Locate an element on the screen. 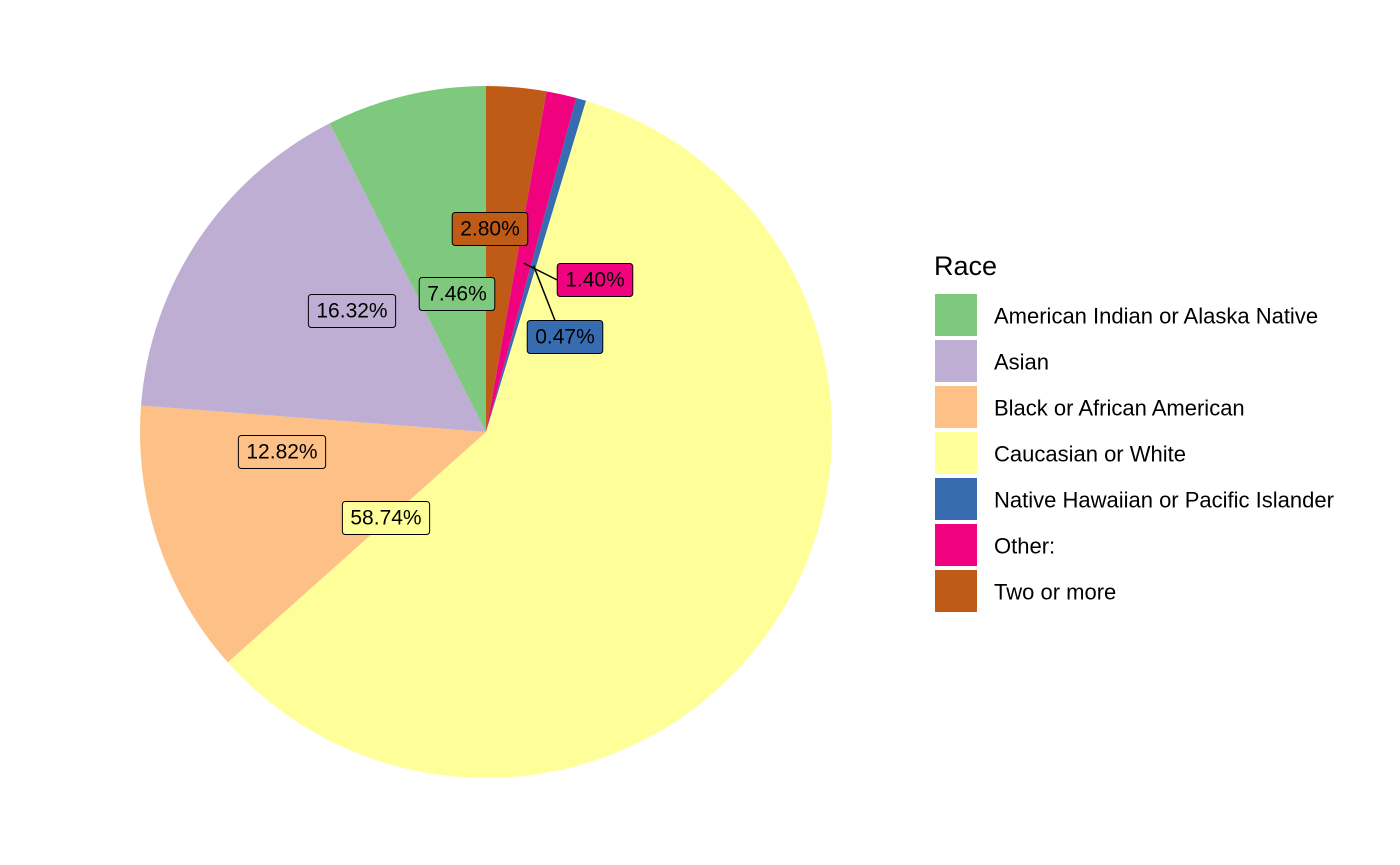 This screenshot has width=1400, height=865. legend-item-asian: Asian is located at coordinates (992, 361).